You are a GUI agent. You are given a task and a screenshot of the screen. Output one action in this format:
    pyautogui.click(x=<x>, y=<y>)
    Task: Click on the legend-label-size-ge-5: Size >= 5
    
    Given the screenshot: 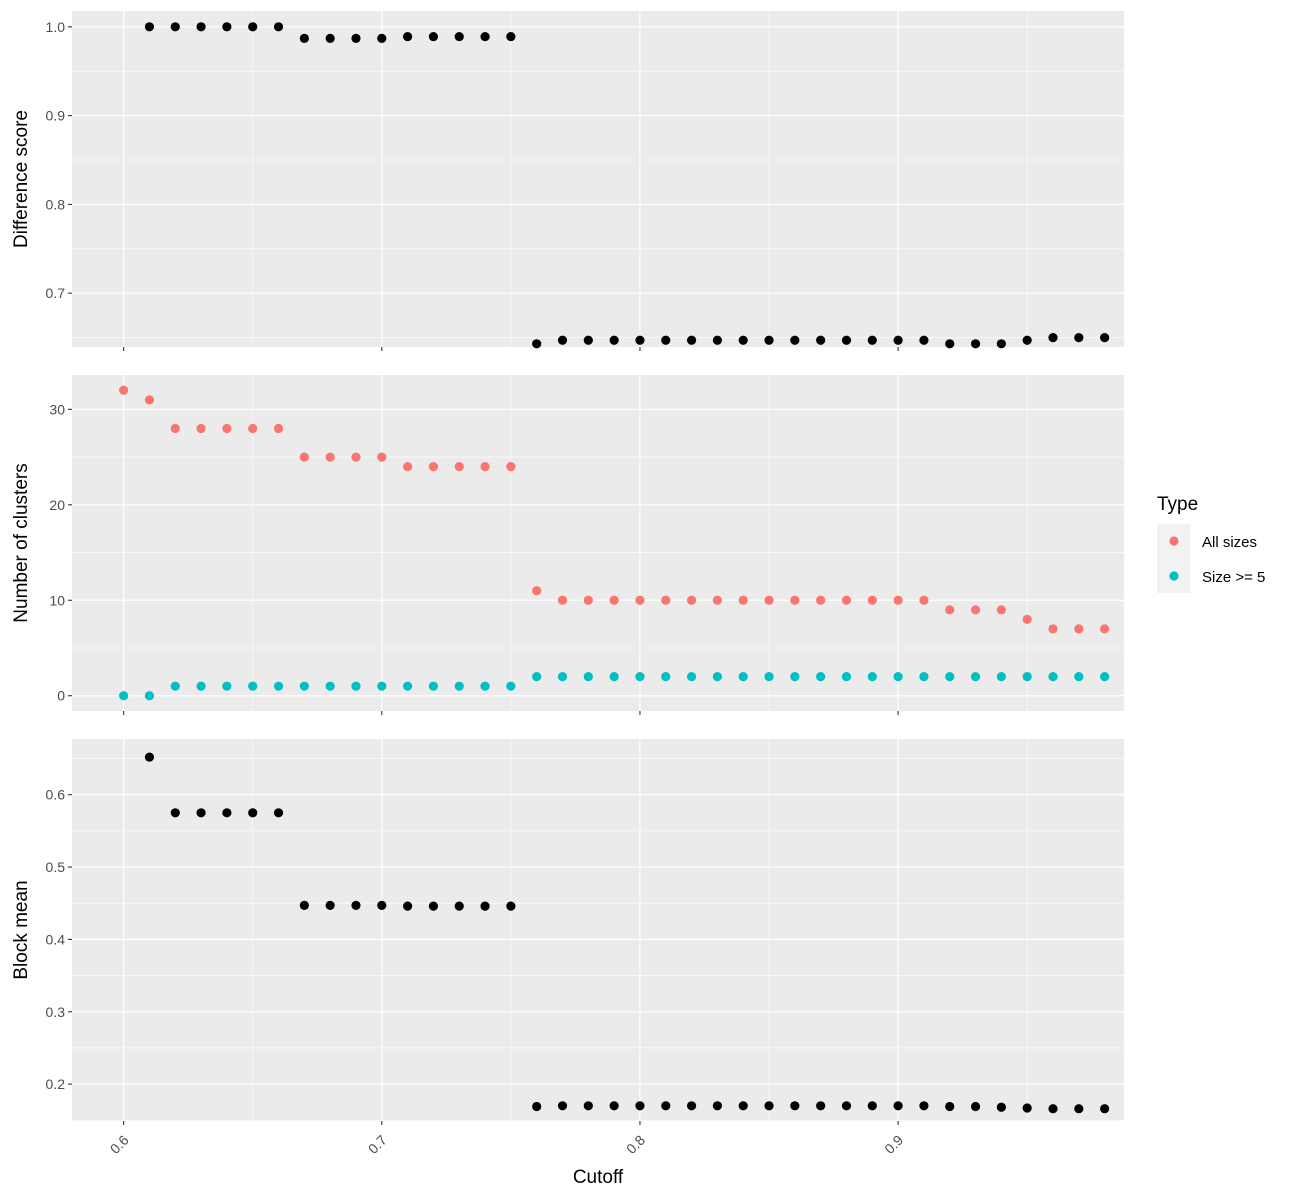 What is the action you would take?
    pyautogui.click(x=1233, y=577)
    